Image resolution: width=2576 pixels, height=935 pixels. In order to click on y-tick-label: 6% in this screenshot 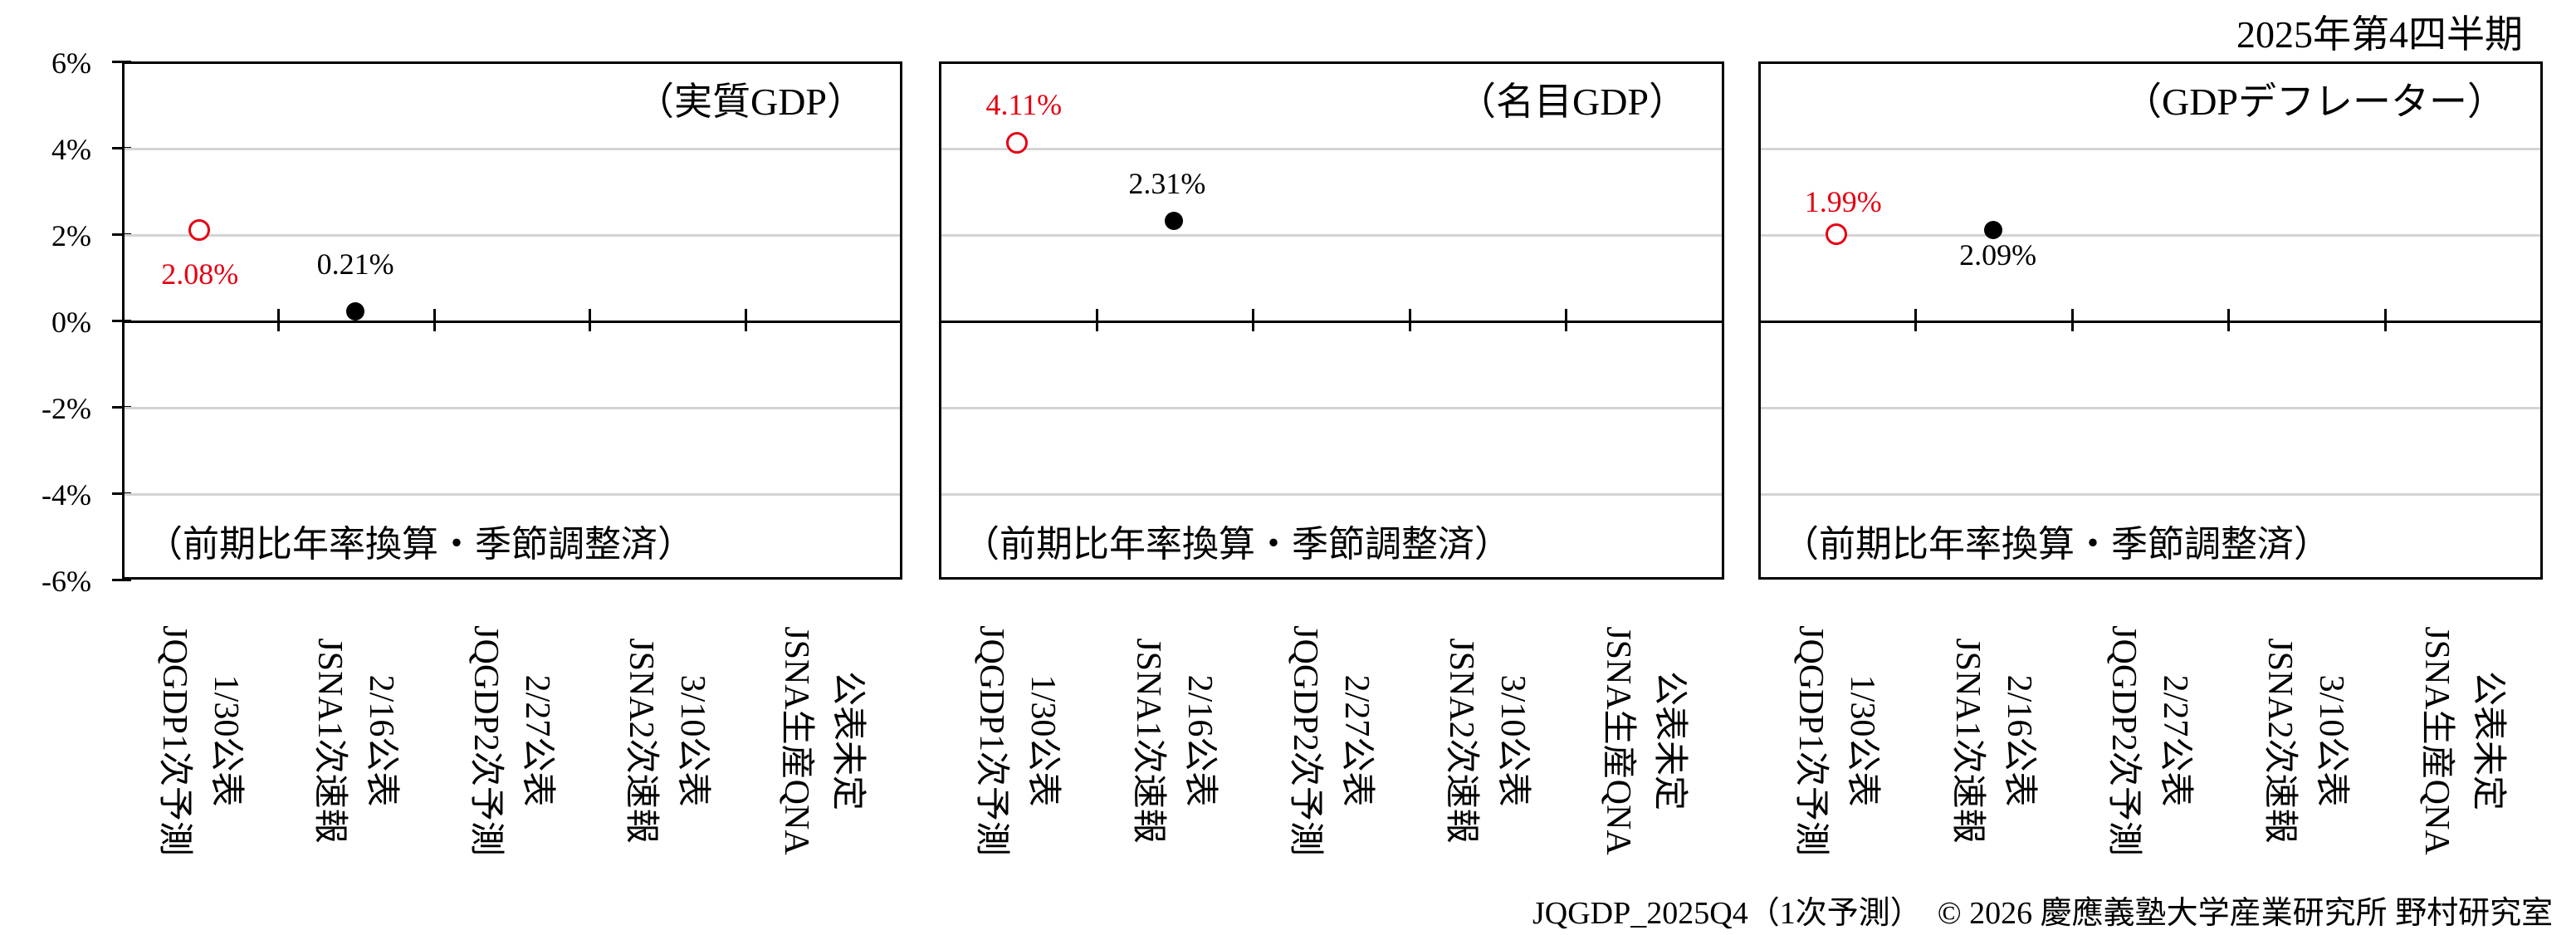, I will do `click(71, 63)`.